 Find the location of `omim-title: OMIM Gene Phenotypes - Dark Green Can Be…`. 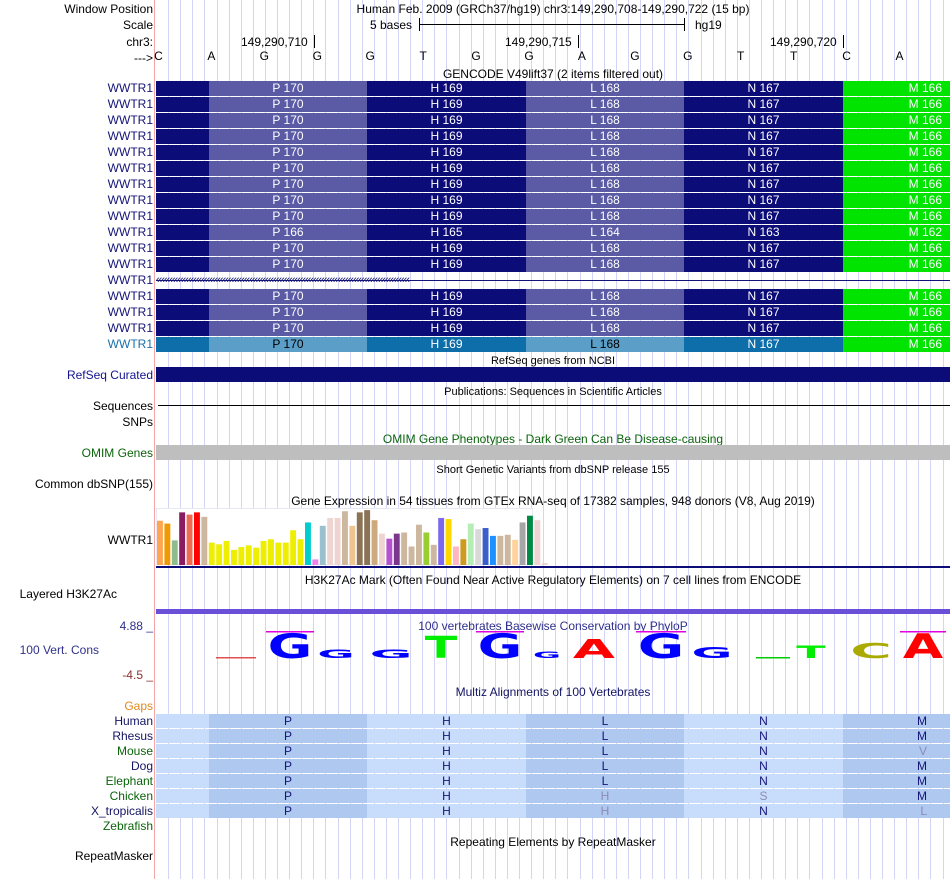

omim-title: OMIM Gene Phenotypes - Dark Green Can Be… is located at coordinates (553, 439).